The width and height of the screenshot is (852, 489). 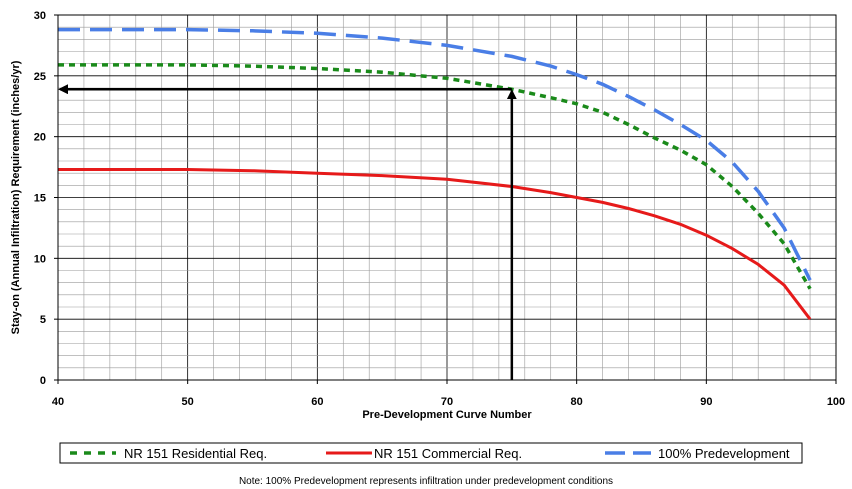 I want to click on x-tick-label: 70, so click(x=447, y=402).